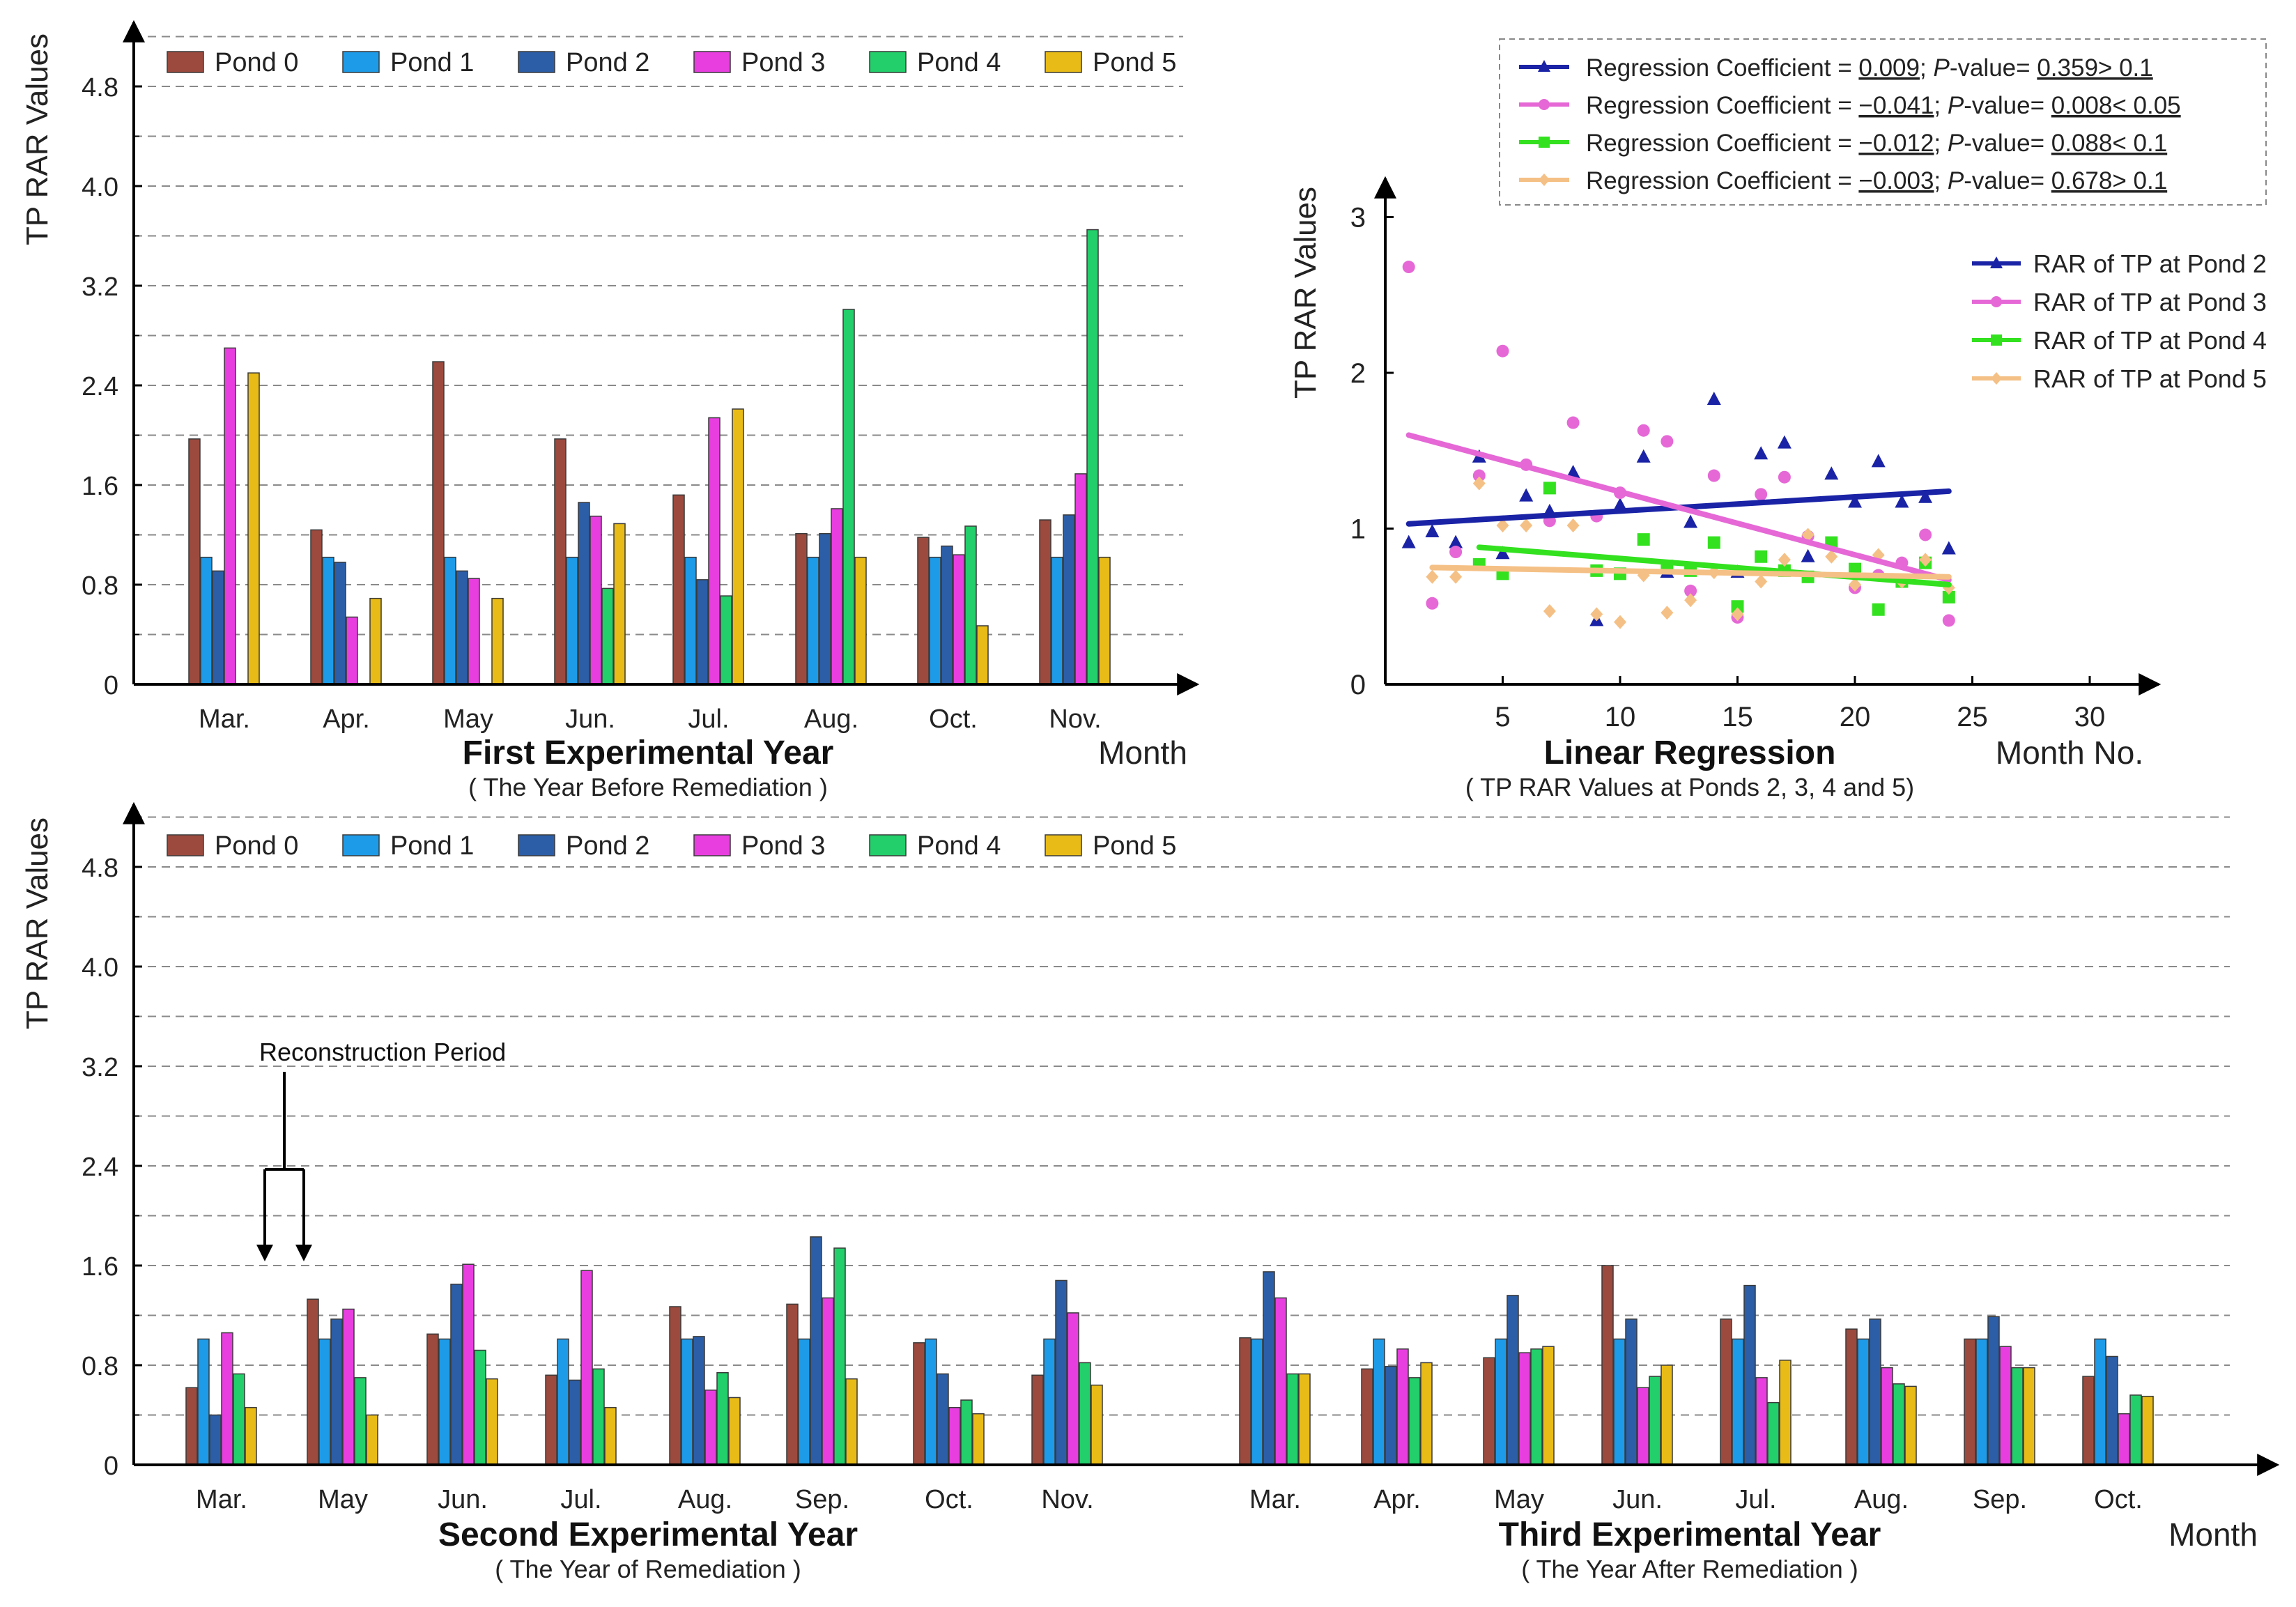  I want to click on first-year-x-axis-label: Month, so click(1142, 753).